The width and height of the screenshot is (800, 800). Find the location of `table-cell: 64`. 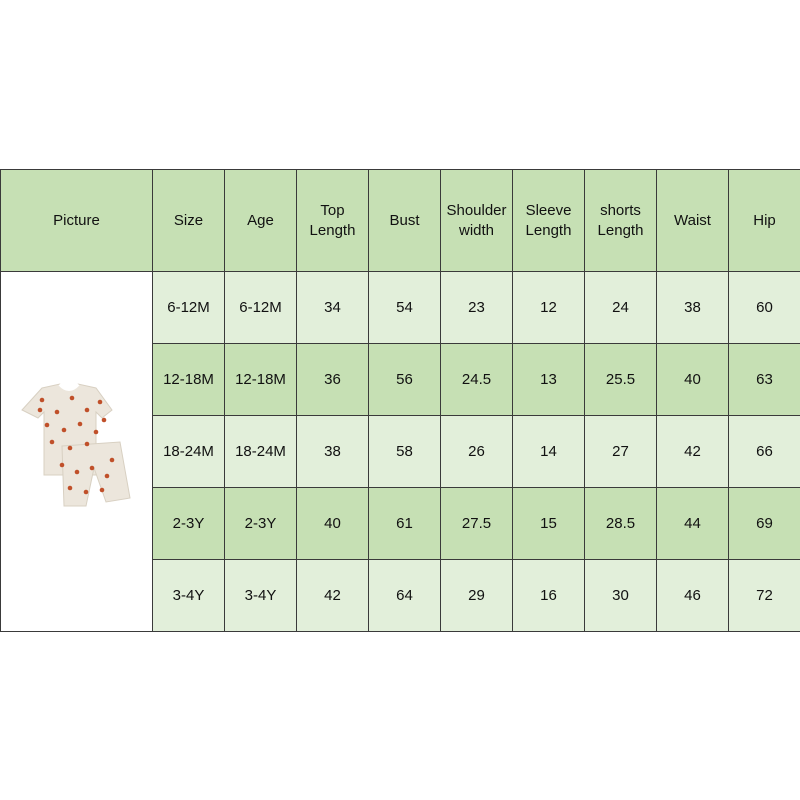

table-cell: 64 is located at coordinates (404, 595).